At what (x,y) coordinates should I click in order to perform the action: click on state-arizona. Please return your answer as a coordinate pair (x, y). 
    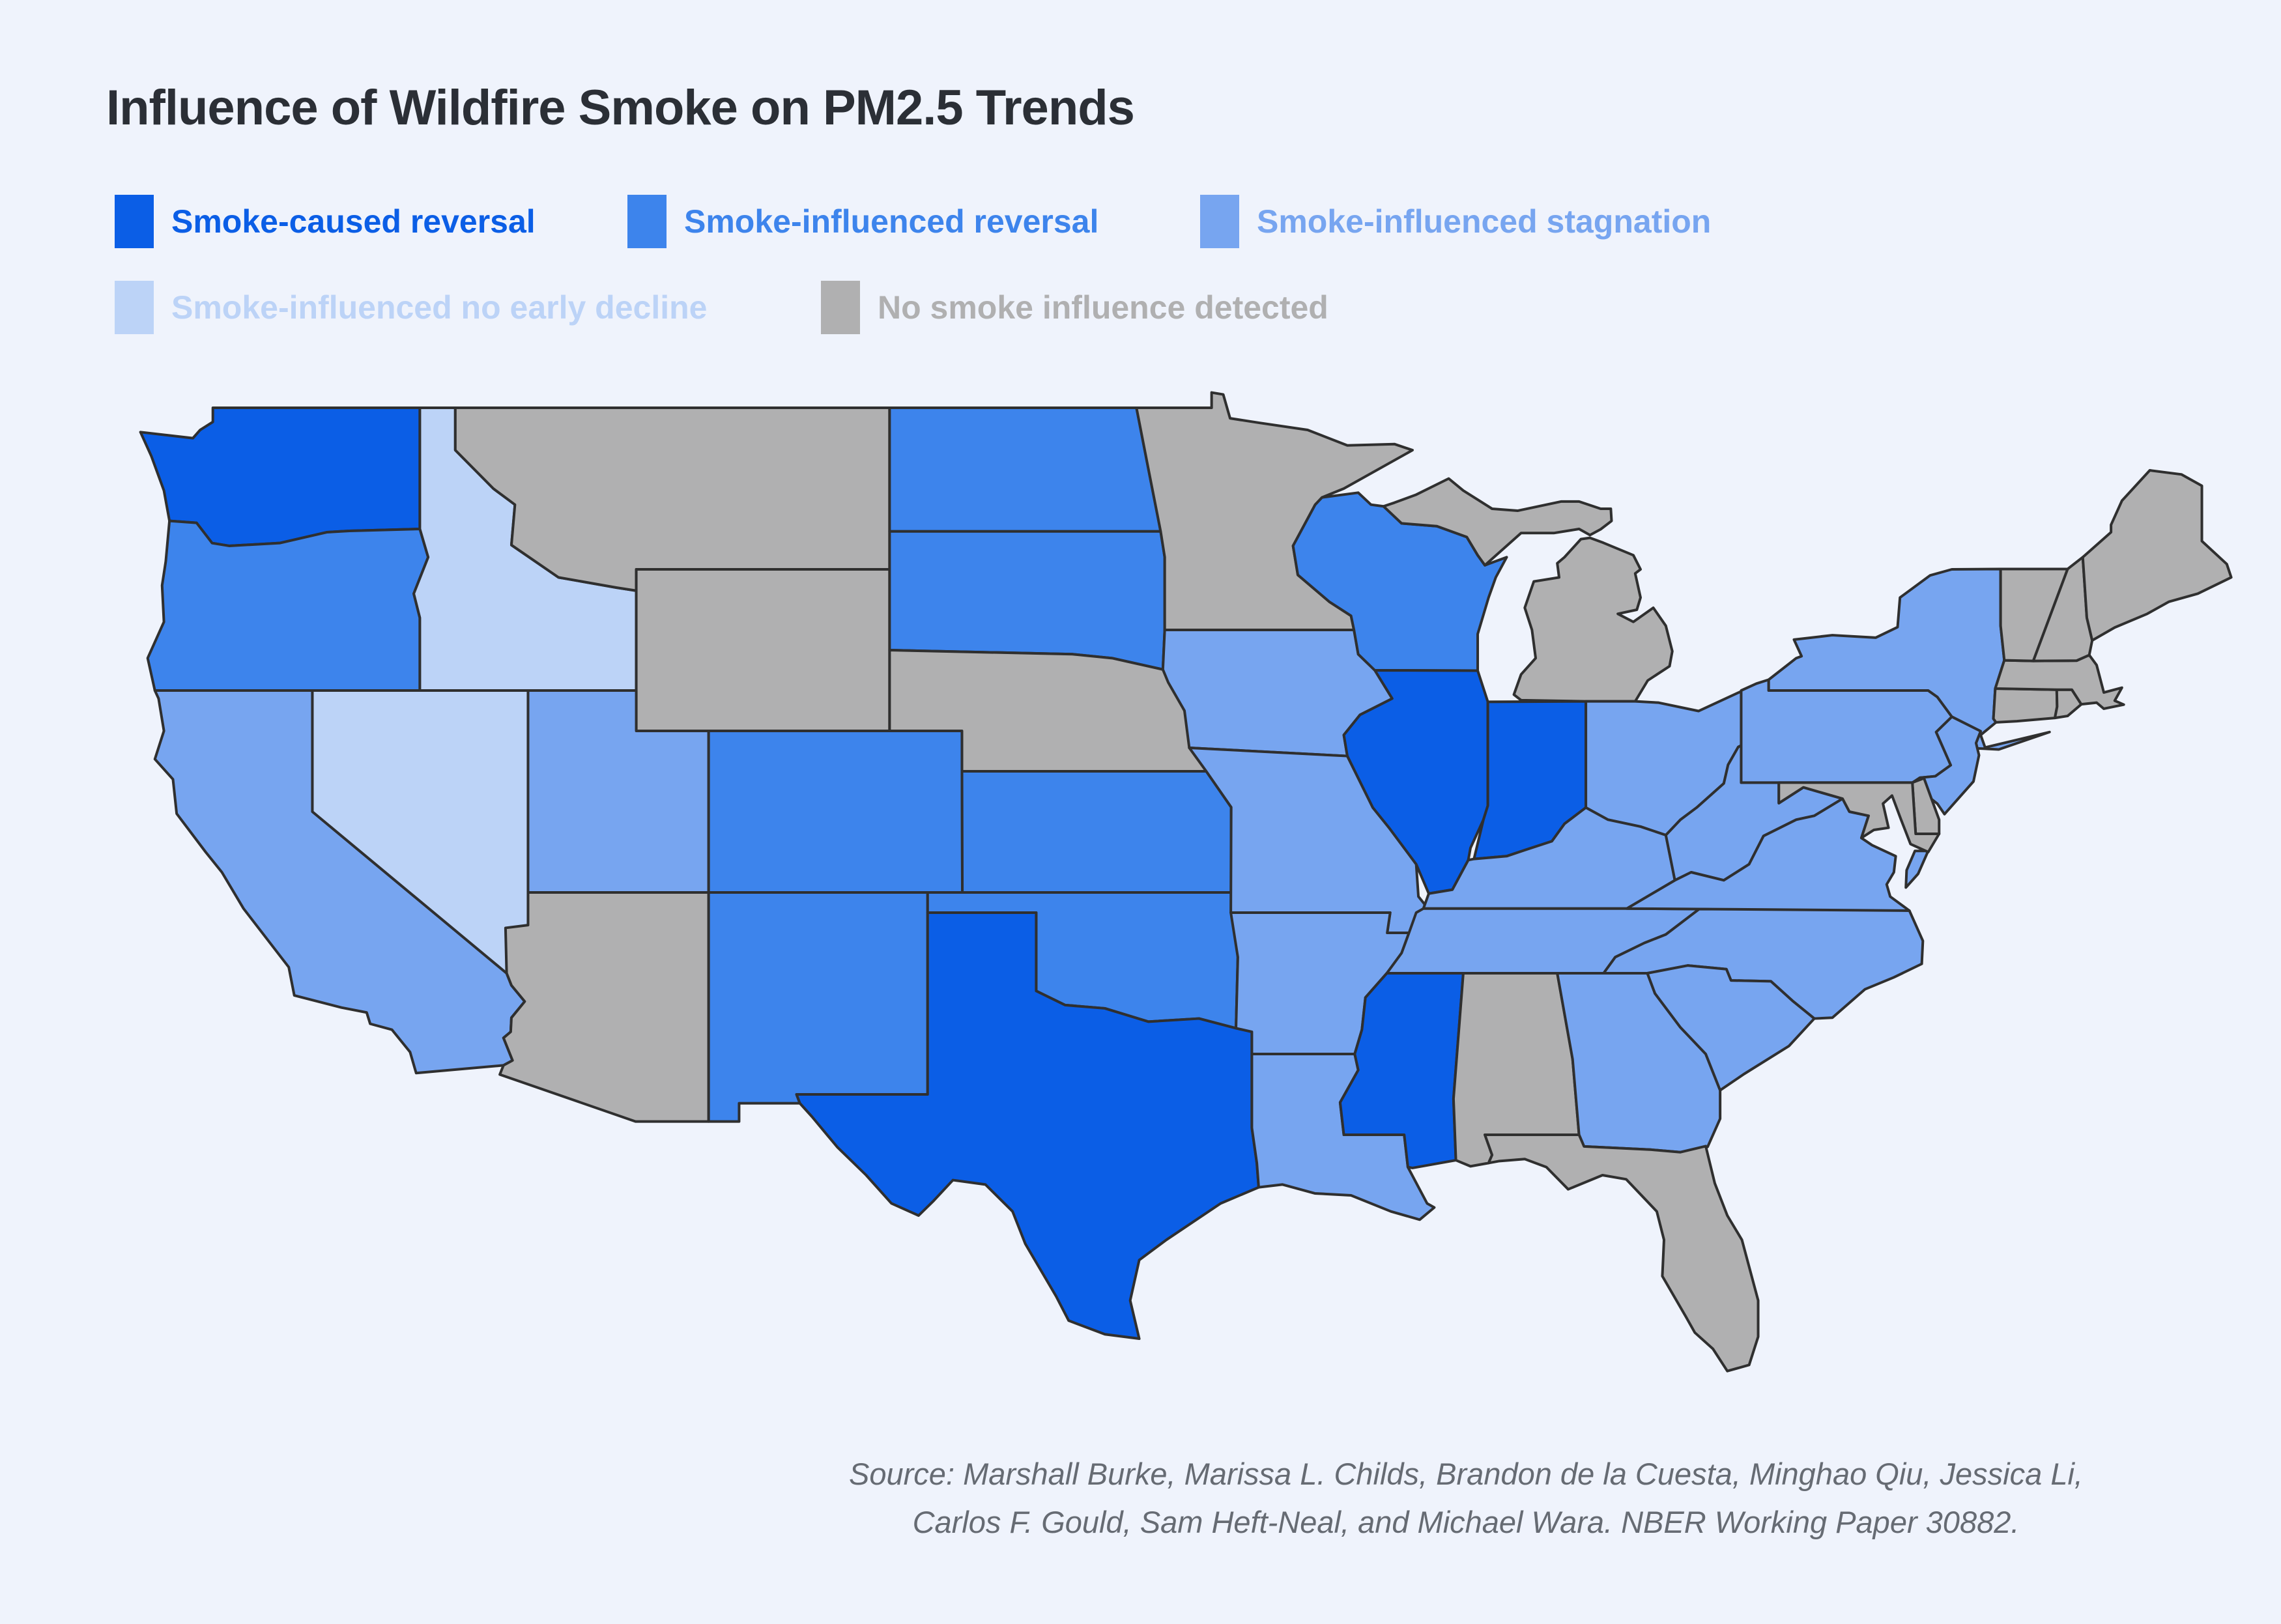
    Looking at the image, I should click on (604, 1007).